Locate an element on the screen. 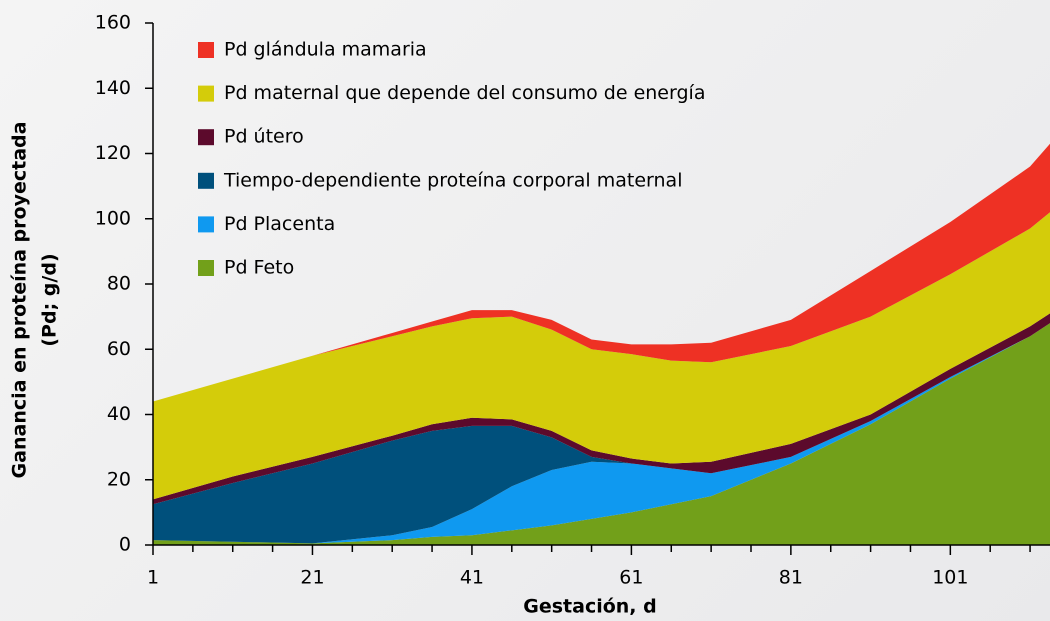 The height and width of the screenshot is (621, 1050). x-tick-label: 61 is located at coordinates (631, 578).